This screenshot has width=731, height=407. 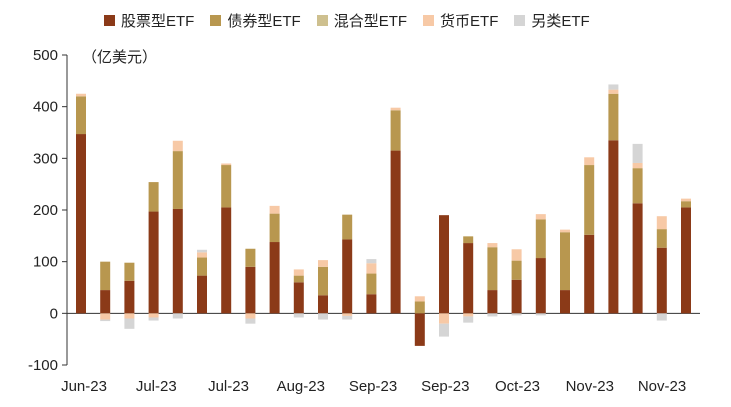 What do you see at coordinates (45, 262) in the screenshot?
I see `y-tick-label: 100` at bounding box center [45, 262].